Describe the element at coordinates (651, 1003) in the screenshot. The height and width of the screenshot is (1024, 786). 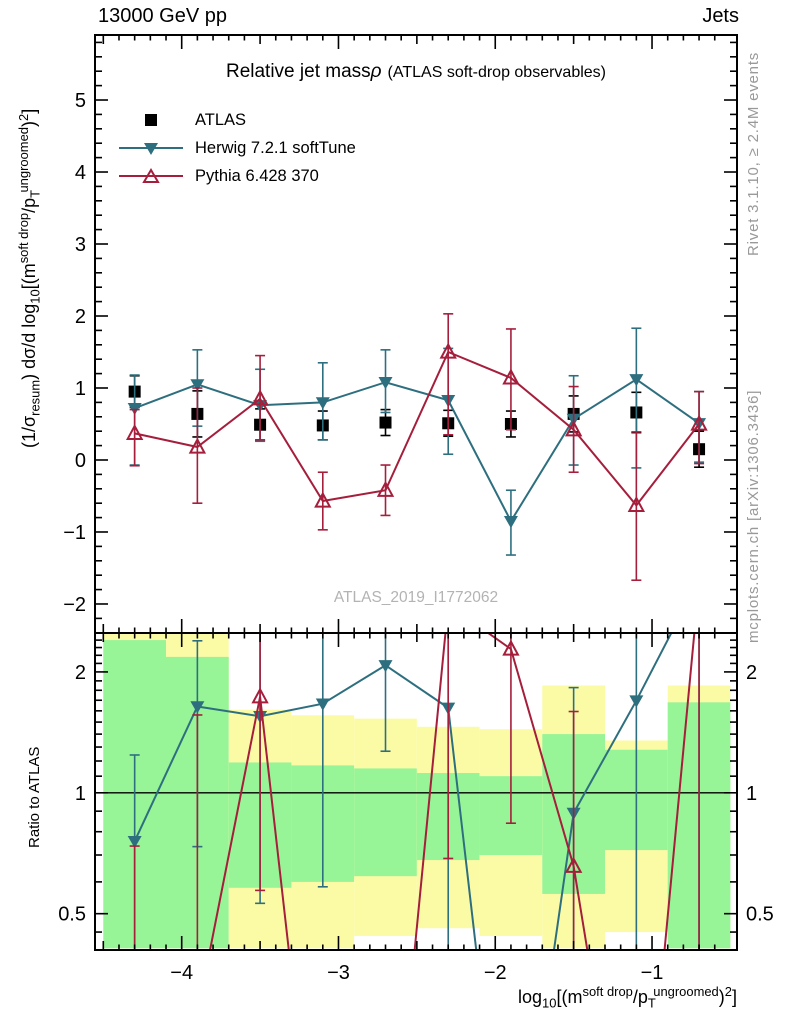
I see `formula-sub: T` at that location.